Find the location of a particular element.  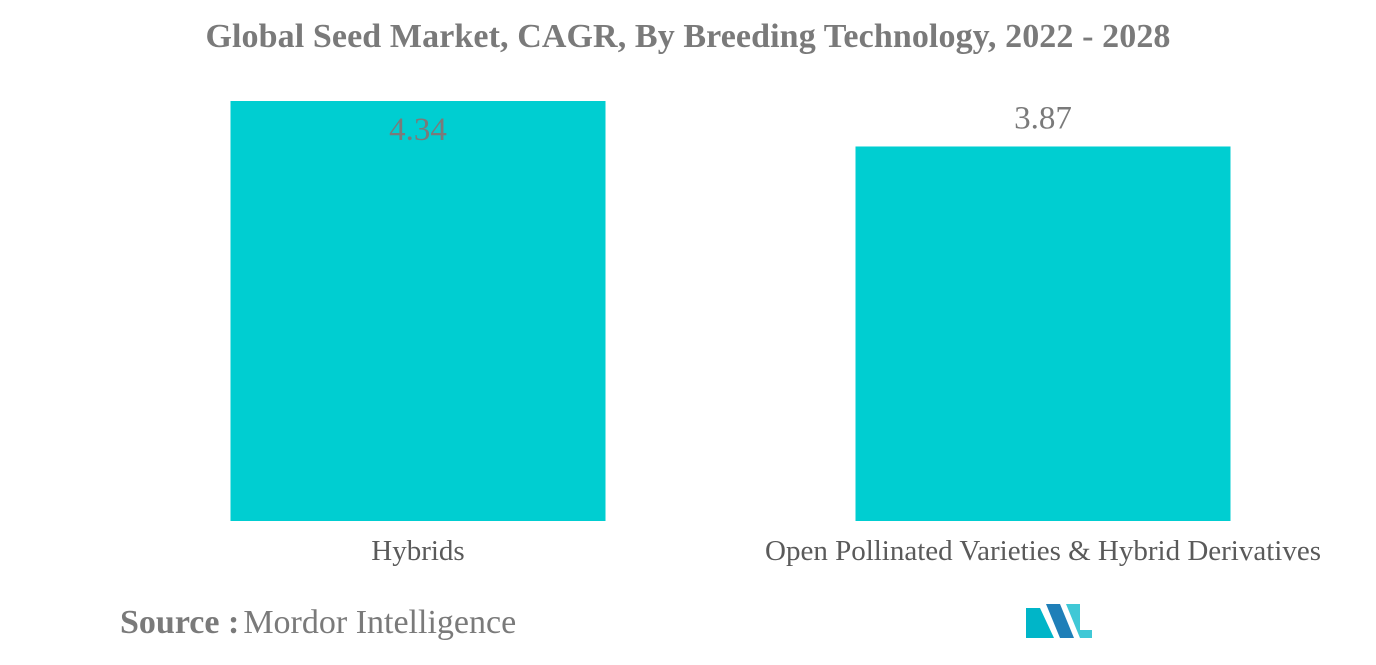

mordor-intelligence-logo is located at coordinates (1059, 621).